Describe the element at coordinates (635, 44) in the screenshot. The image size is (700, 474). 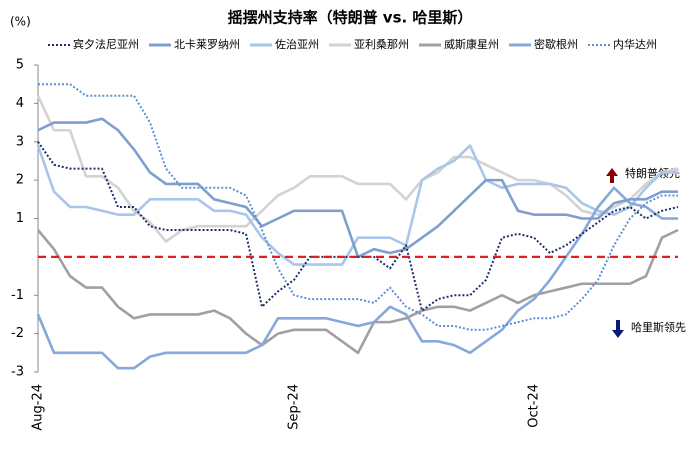
I see `legend-label: 内华达州` at that location.